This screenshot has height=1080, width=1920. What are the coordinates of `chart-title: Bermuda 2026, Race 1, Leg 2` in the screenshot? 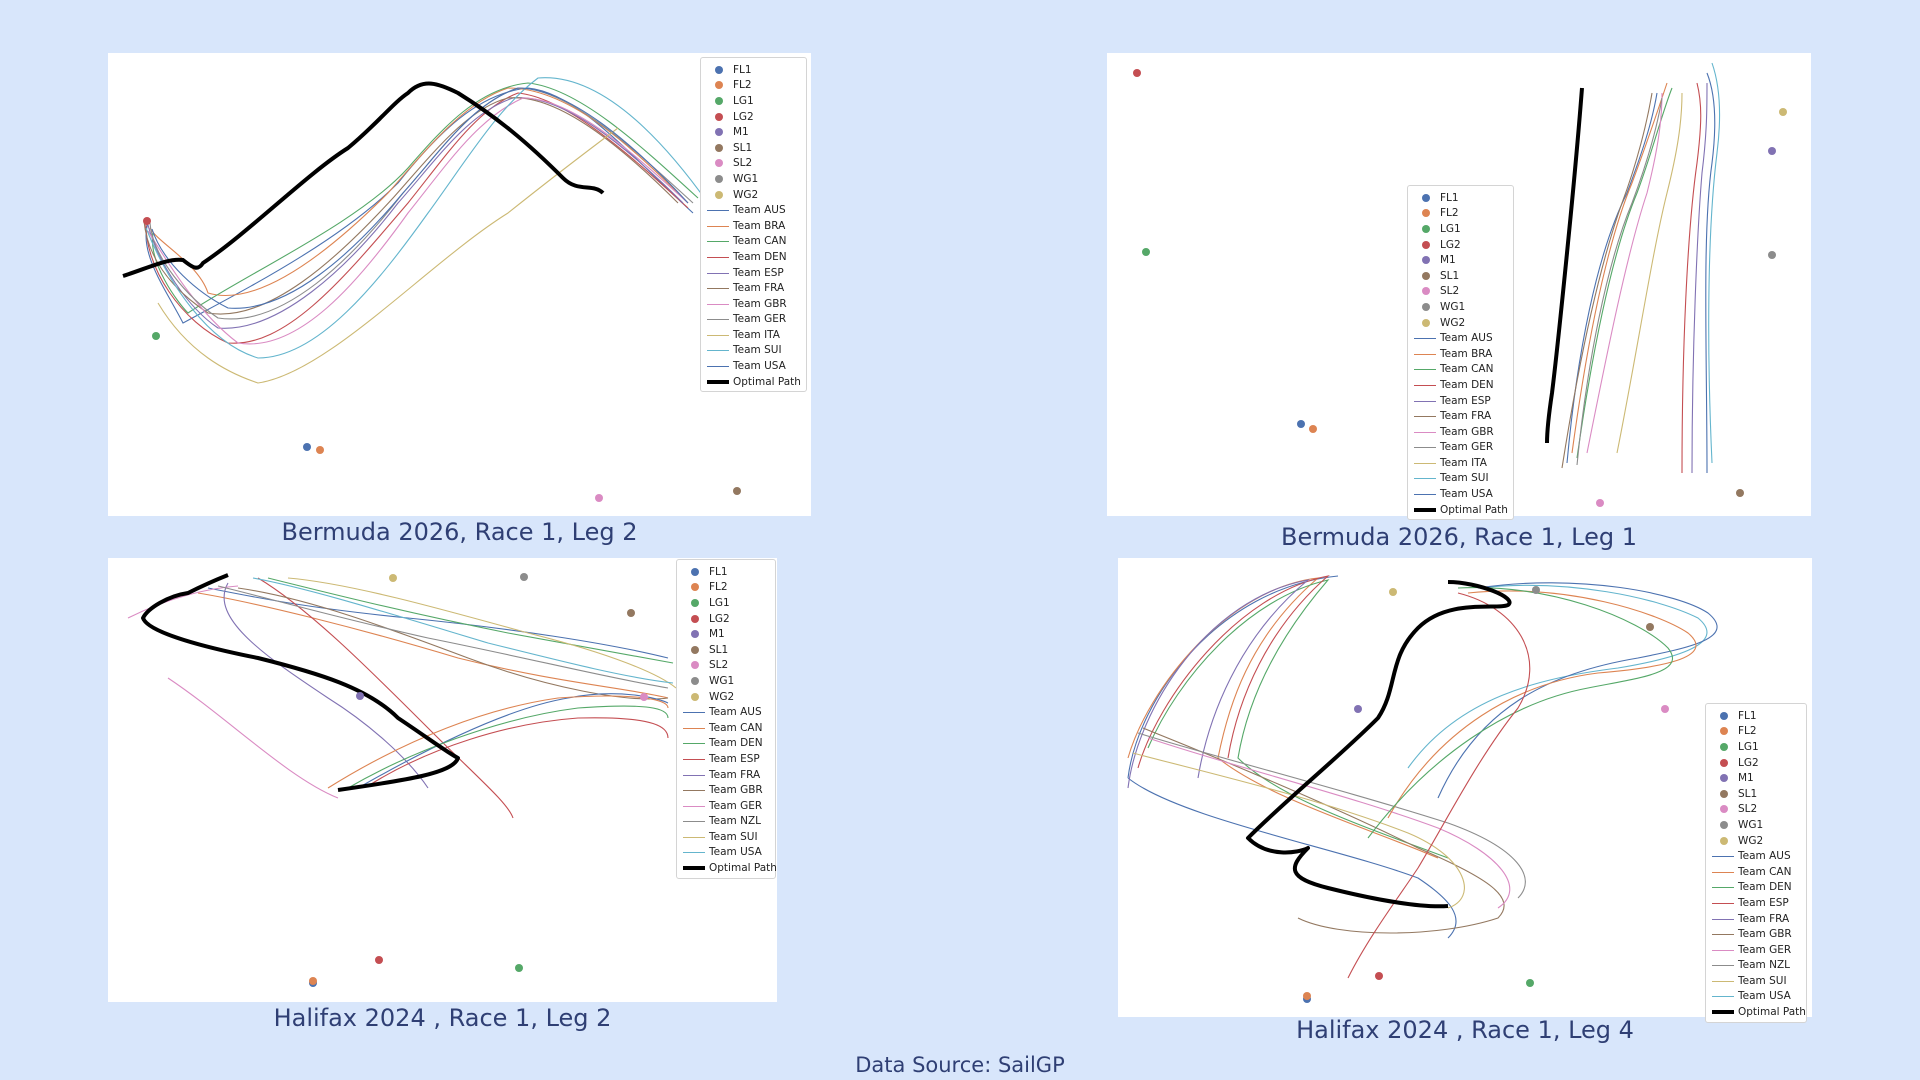 It's located at (459, 532).